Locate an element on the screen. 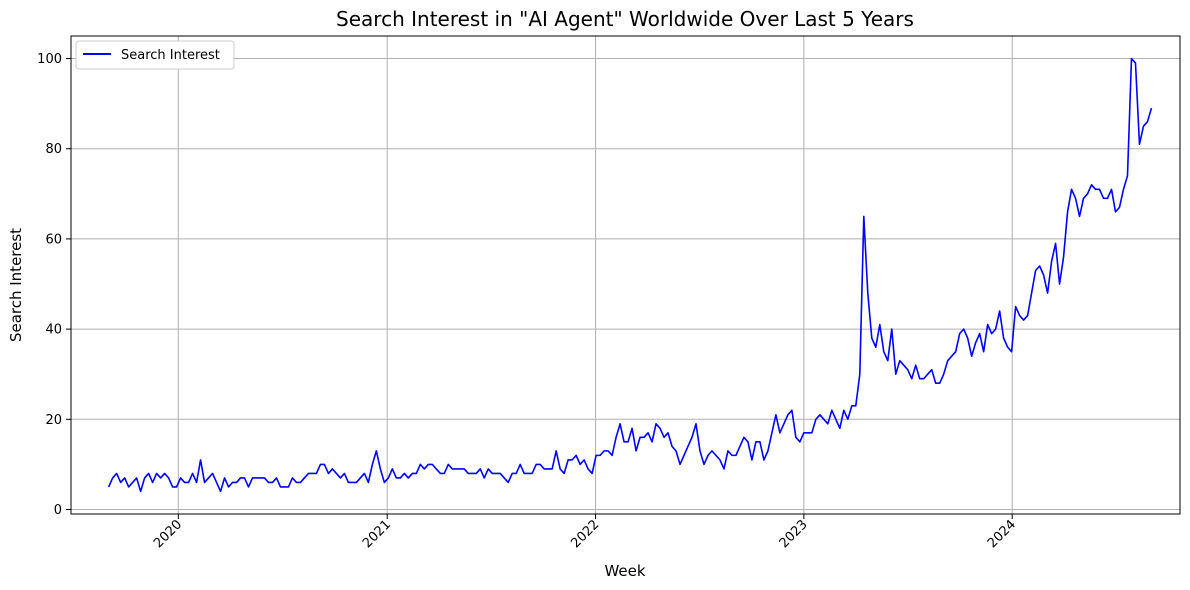  x-tick-label: 2022 is located at coordinates (585, 534).